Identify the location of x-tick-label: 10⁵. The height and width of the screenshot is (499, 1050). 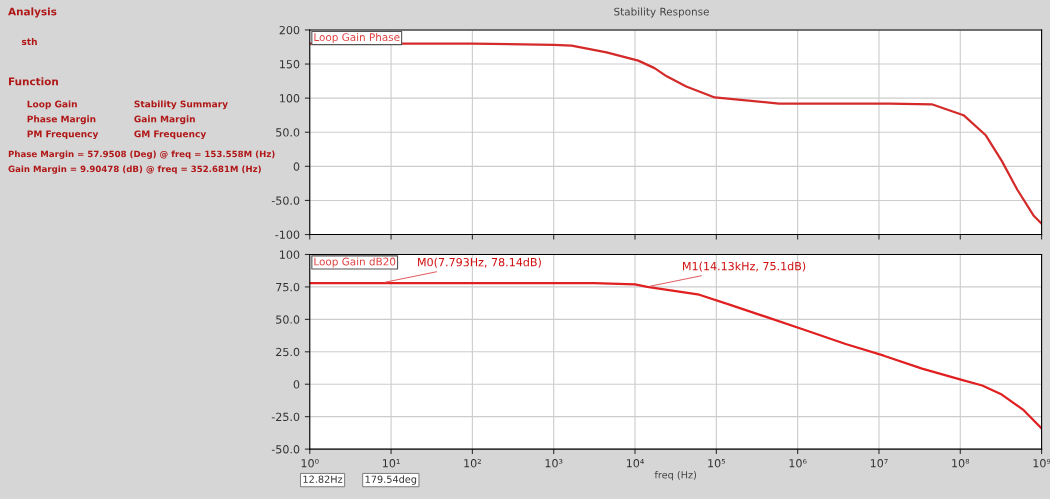
(717, 463).